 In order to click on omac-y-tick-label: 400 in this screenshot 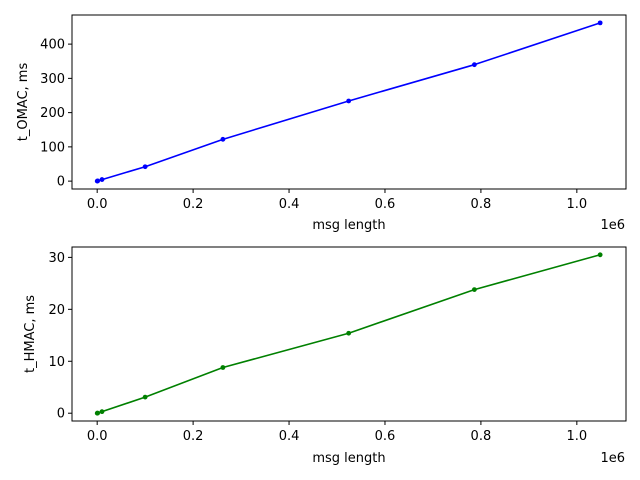, I will do `click(52, 45)`.